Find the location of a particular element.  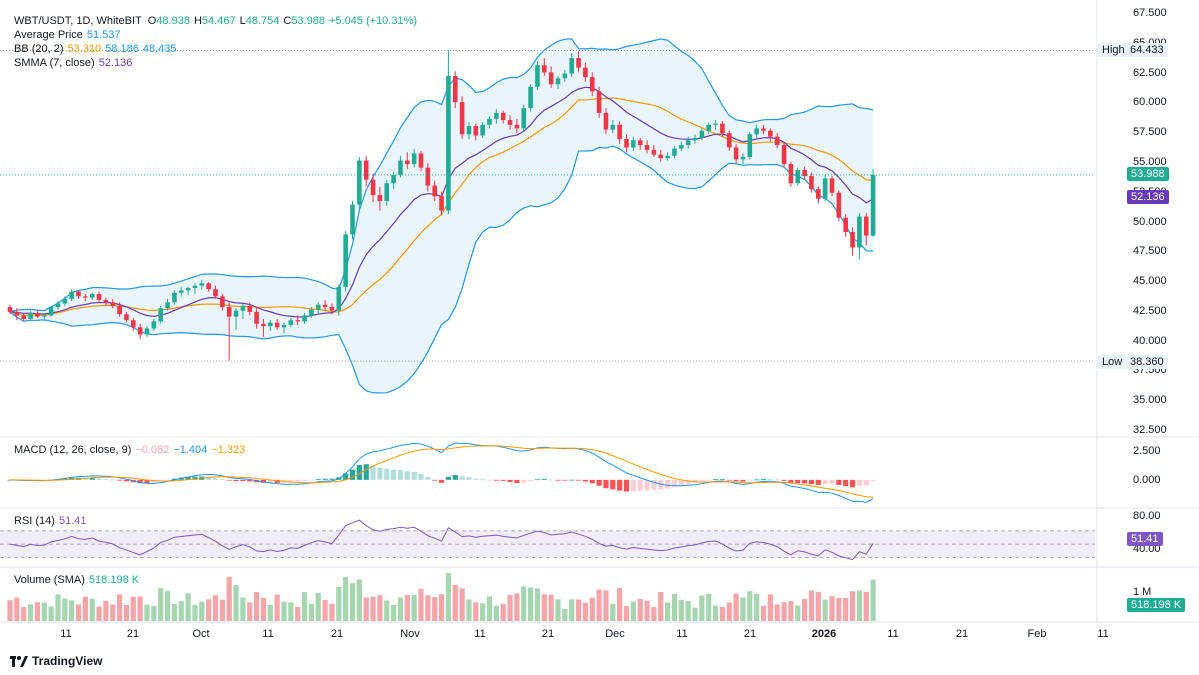

close-value: 53.988 is located at coordinates (308, 21).